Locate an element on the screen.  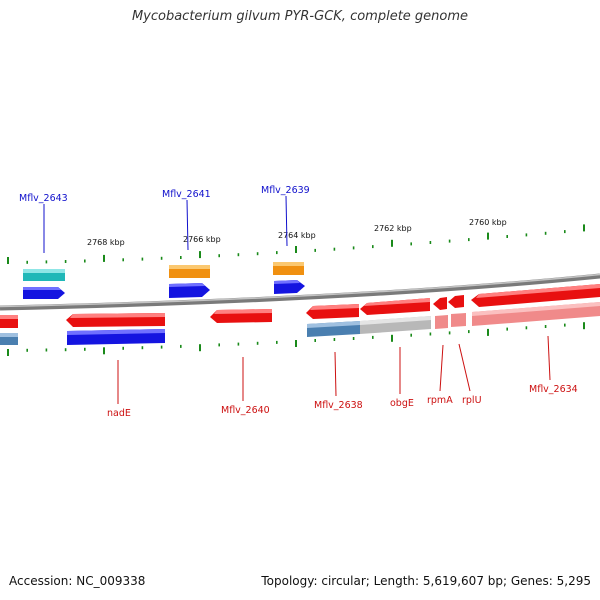
scale-ticks-outer is located at coordinates (296, 244).